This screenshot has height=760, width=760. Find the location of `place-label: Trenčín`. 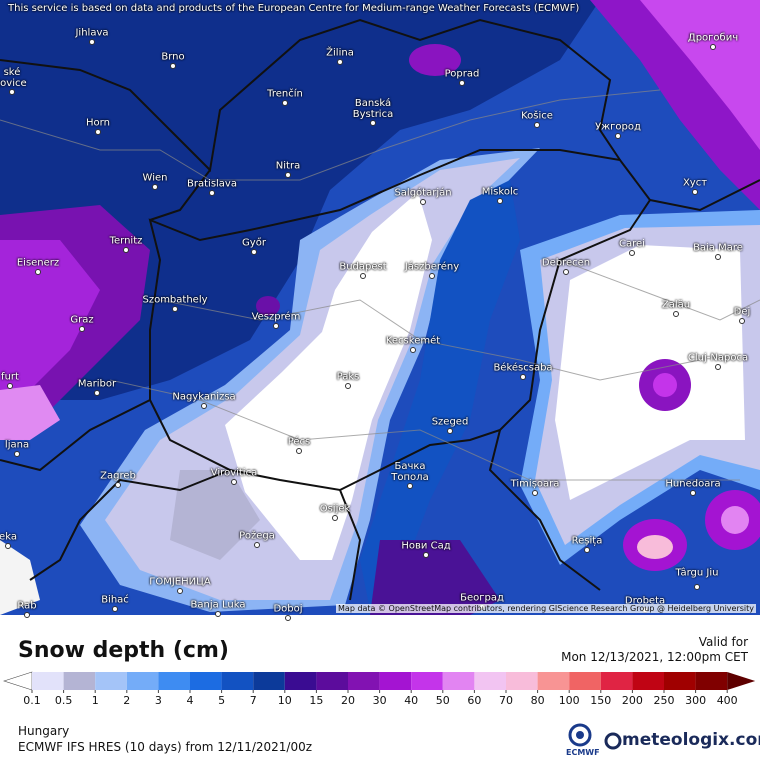

place-label: Trenčín is located at coordinates (285, 94).